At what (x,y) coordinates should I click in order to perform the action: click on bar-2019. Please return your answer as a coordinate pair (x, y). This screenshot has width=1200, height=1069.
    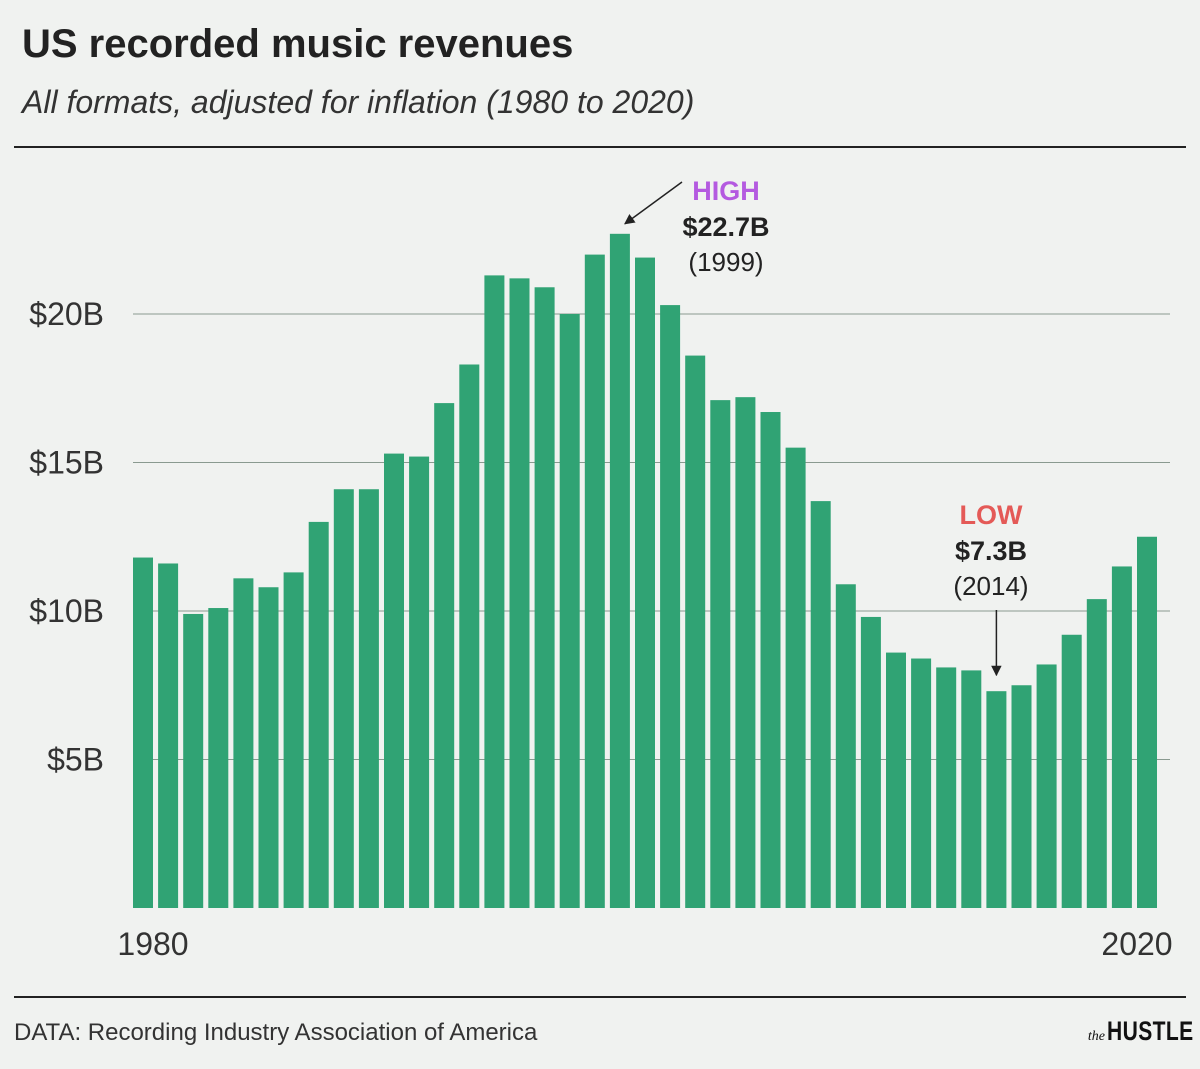
    Looking at the image, I should click on (1121, 737).